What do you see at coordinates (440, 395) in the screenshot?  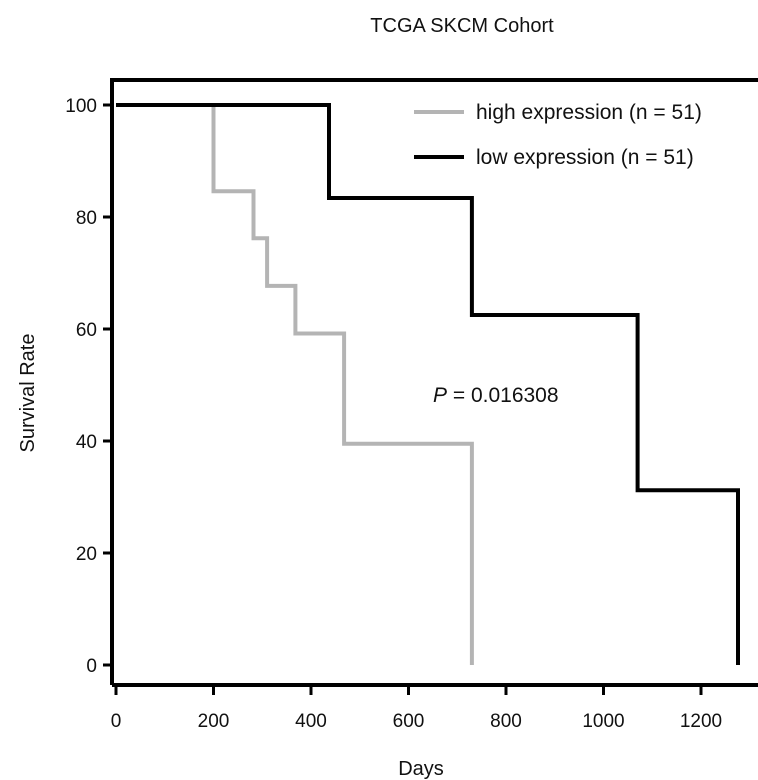 I see `p-value-symbol: P` at bounding box center [440, 395].